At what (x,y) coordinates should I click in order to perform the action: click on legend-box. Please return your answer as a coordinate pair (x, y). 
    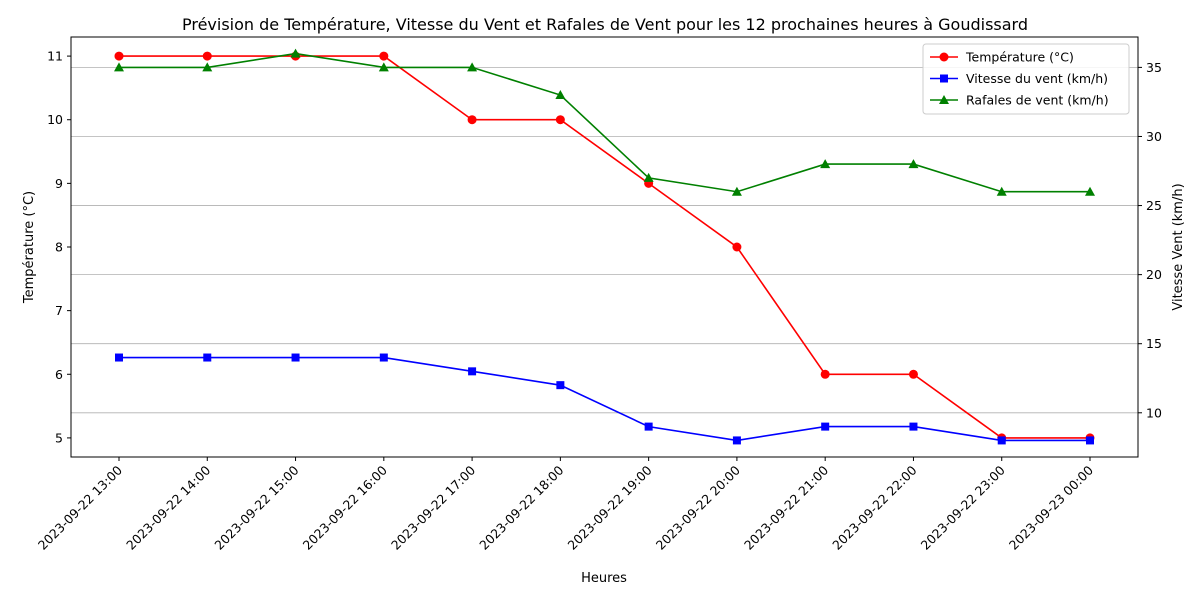
    Looking at the image, I should click on (1026, 79).